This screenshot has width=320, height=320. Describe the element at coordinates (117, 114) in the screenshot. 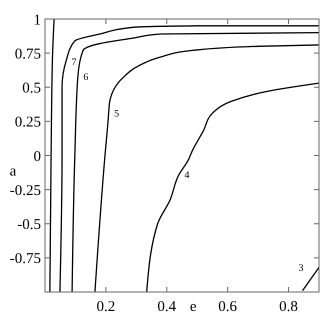

I see `annotation: 5` at that location.